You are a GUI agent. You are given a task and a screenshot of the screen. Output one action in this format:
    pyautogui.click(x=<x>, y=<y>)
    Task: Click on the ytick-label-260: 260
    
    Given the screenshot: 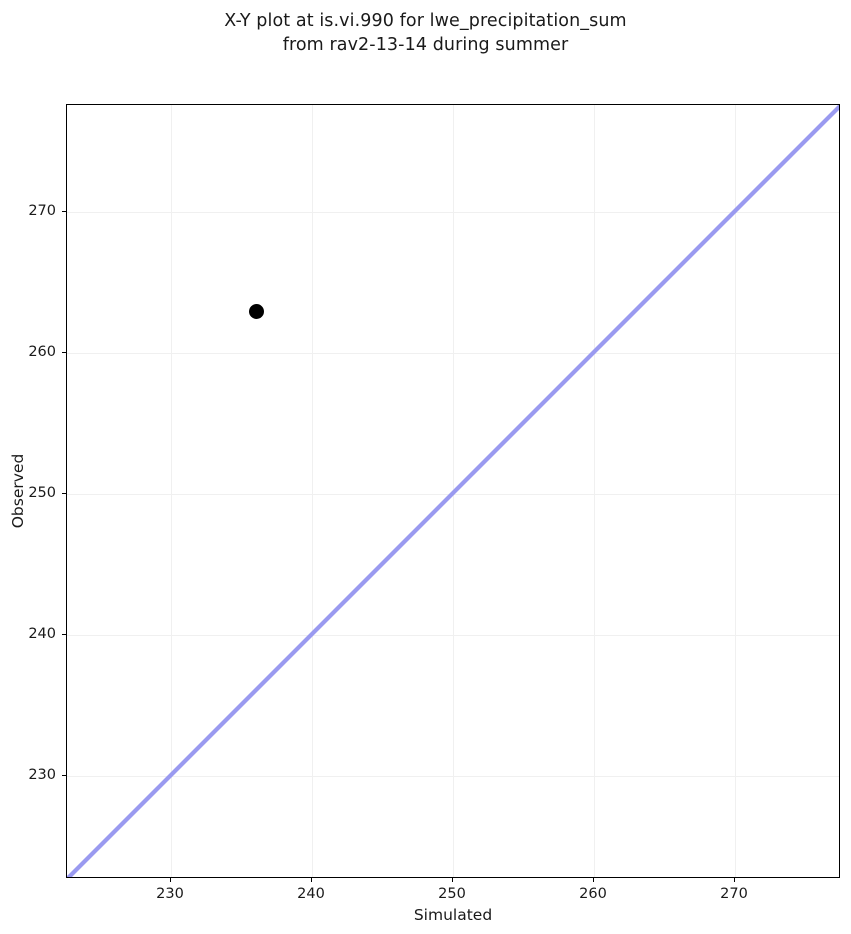 What is the action you would take?
    pyautogui.click(x=42, y=352)
    